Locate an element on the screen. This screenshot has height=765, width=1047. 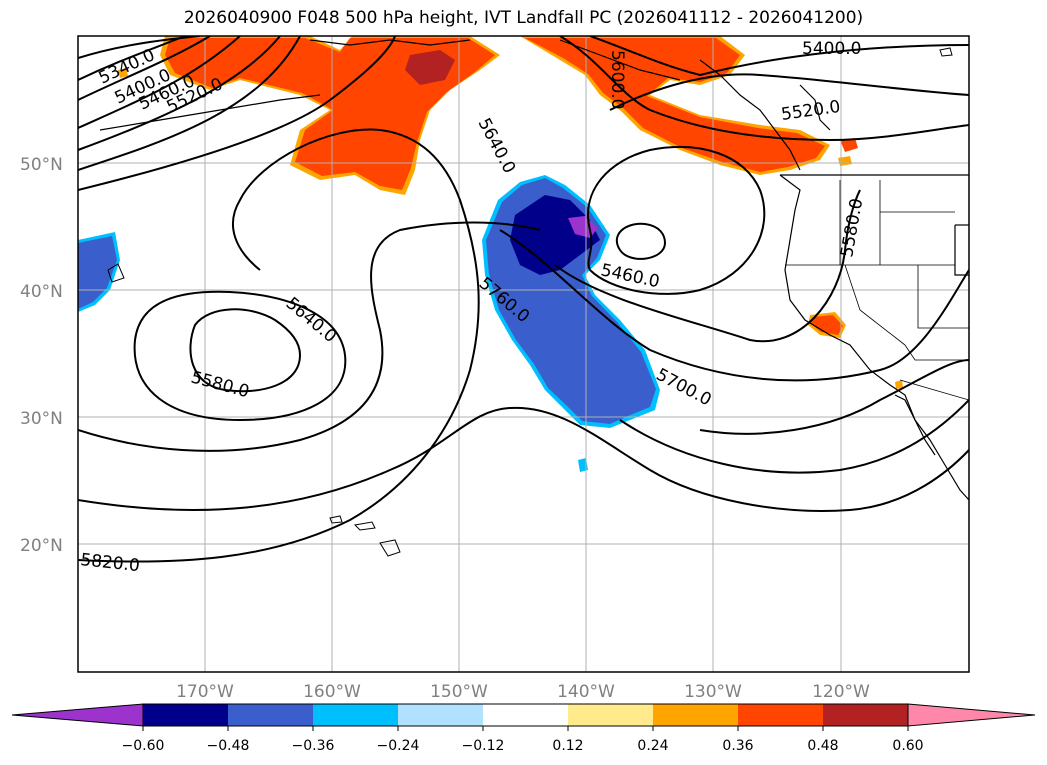
latitude-labels: 50°N 40°N 30°N 20°N is located at coordinates (41, 355).